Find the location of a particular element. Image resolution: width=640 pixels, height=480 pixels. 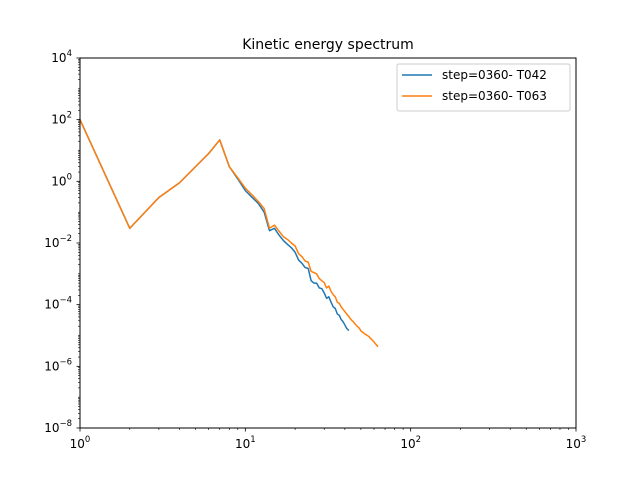

legend-label-1: step=0360- T042 is located at coordinates (494, 75).